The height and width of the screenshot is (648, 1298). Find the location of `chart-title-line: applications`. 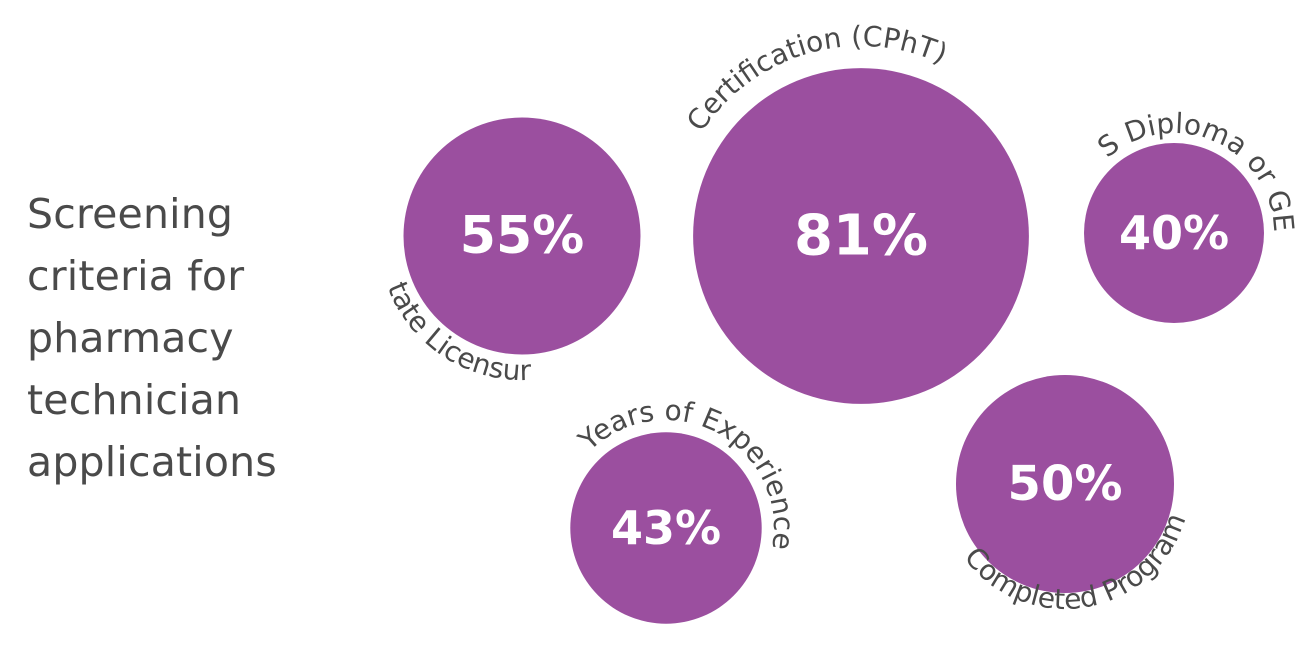

chart-title-line: applications is located at coordinates (152, 462).